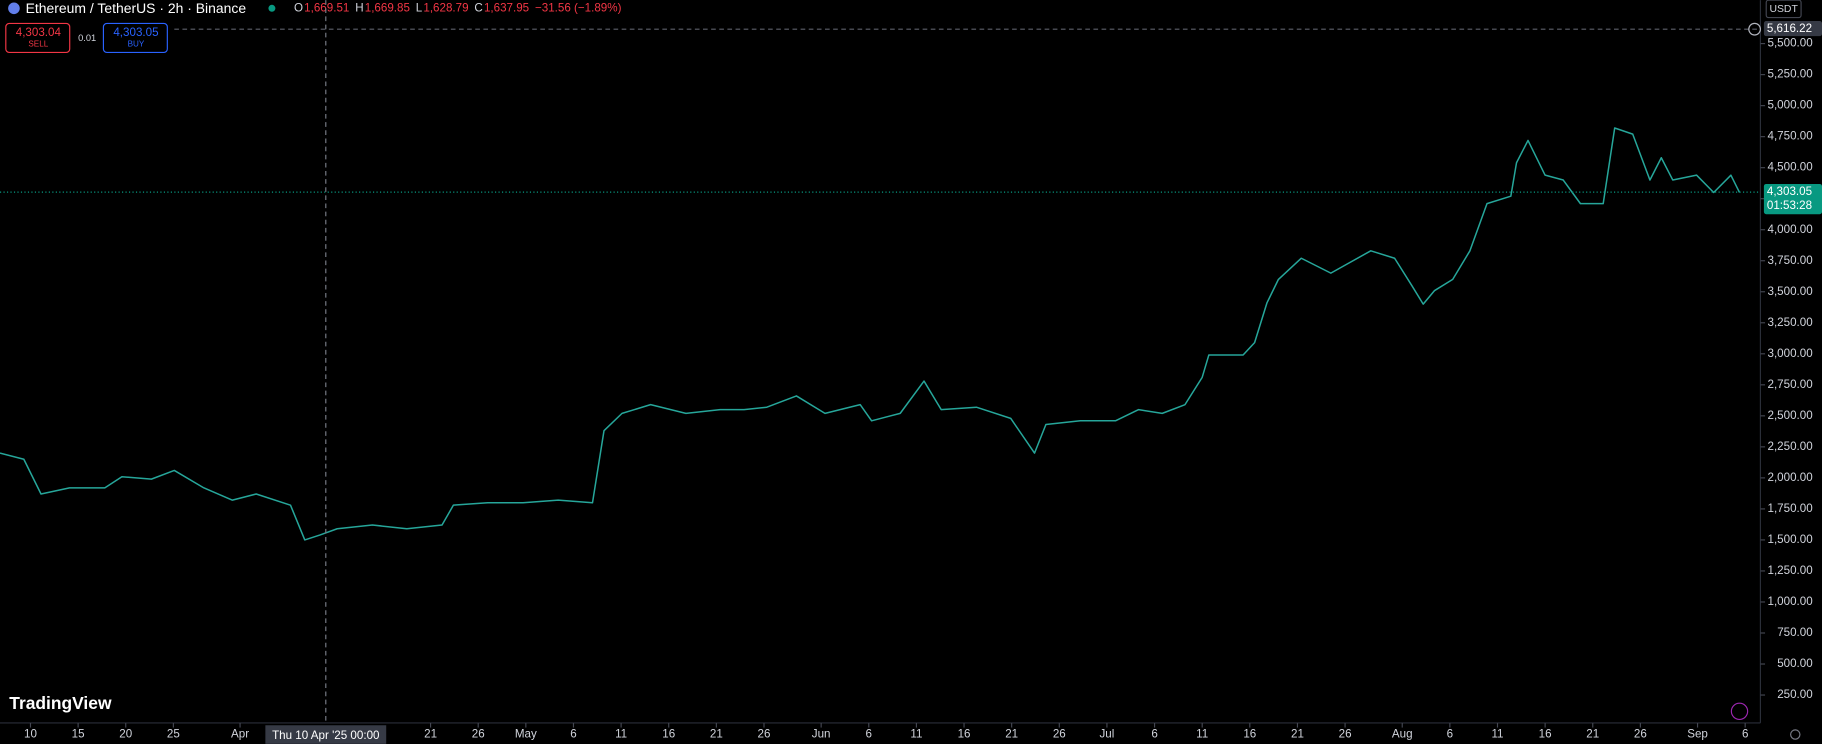 The image size is (1822, 744). What do you see at coordinates (1790, 260) in the screenshot?
I see `y-tick-label: 3,750.00` at bounding box center [1790, 260].